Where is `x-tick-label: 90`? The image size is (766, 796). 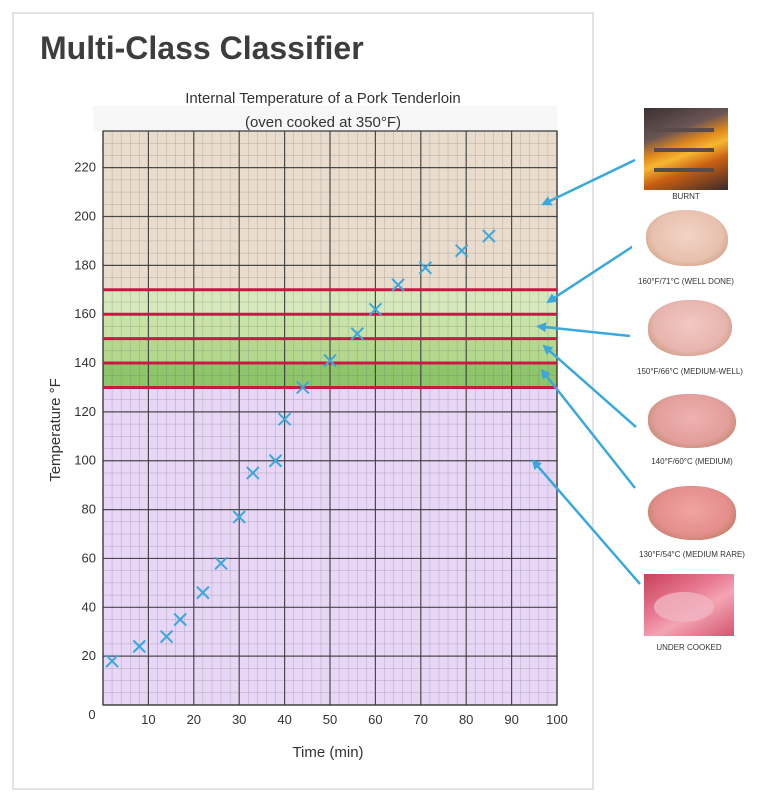
x-tick-label: 90 is located at coordinates (511, 719).